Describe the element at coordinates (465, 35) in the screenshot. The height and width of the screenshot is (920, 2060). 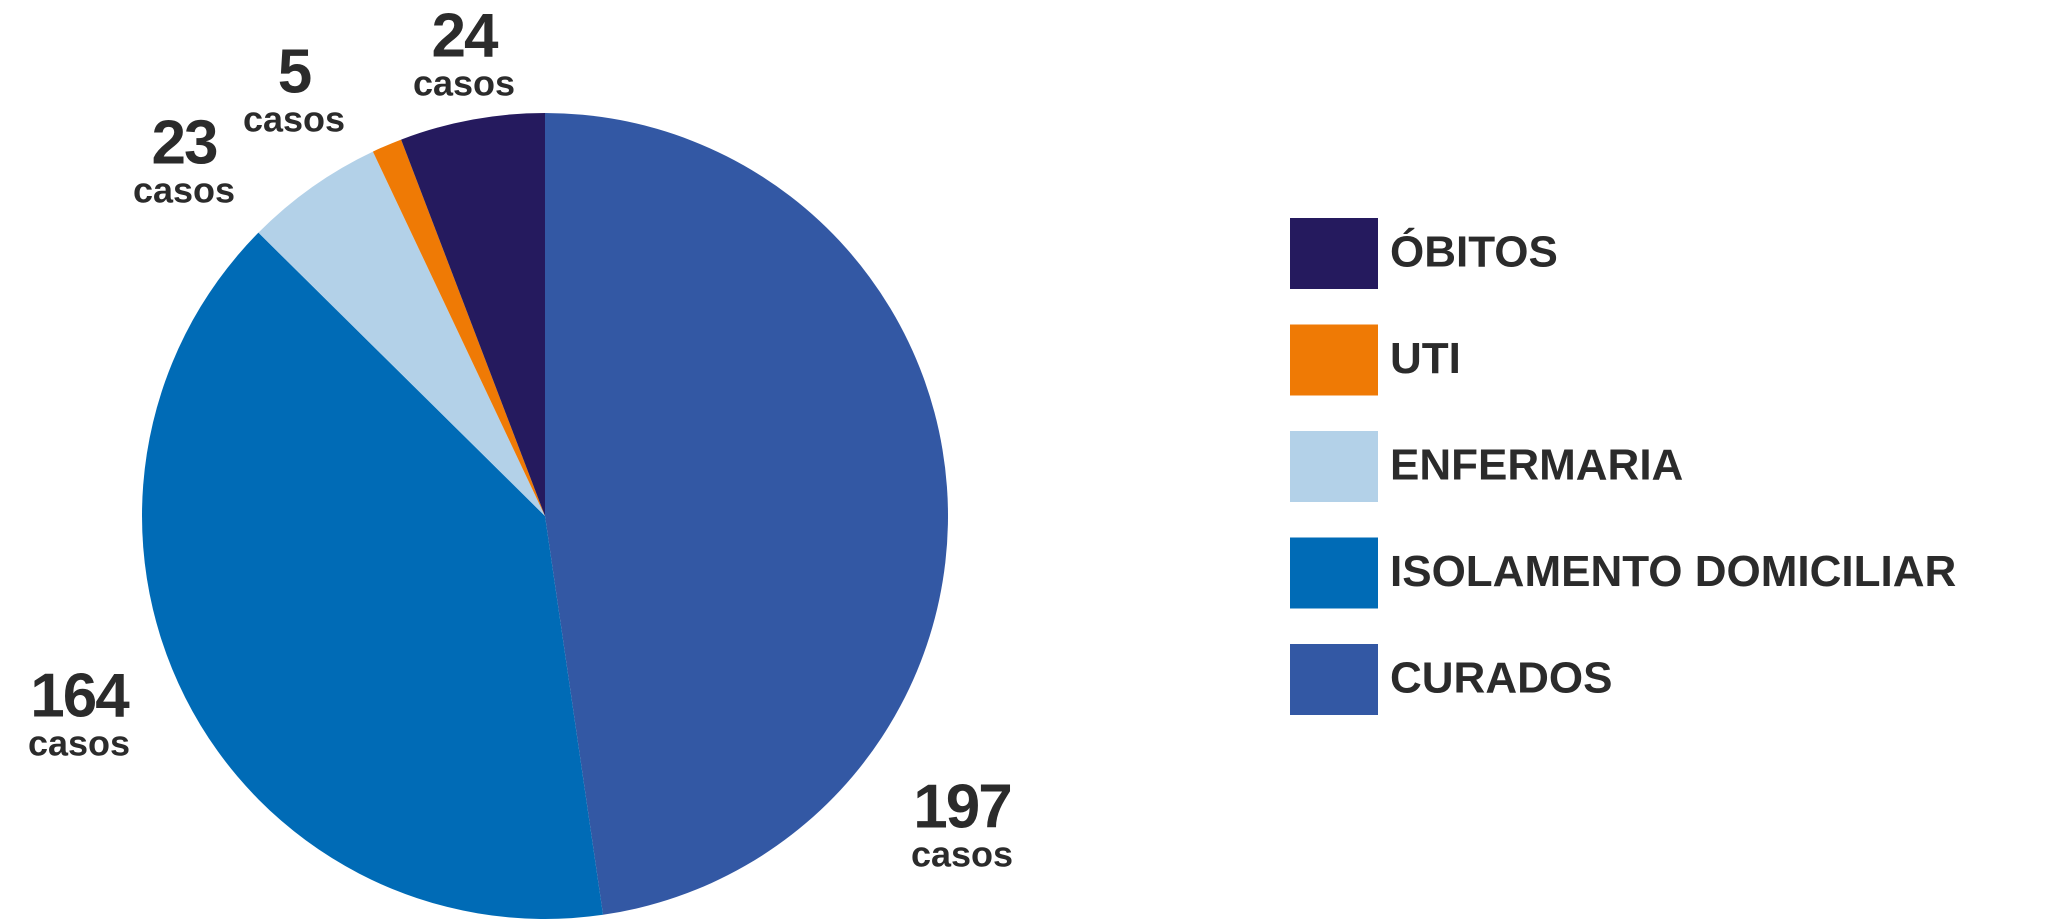
I see `data-label: 24` at that location.